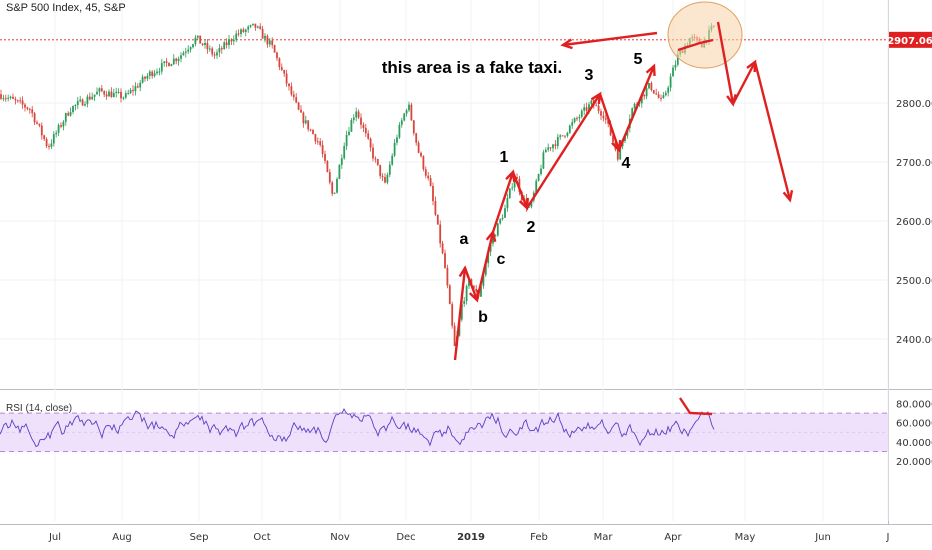  I want to click on time-tick-label: Apr, so click(673, 537).